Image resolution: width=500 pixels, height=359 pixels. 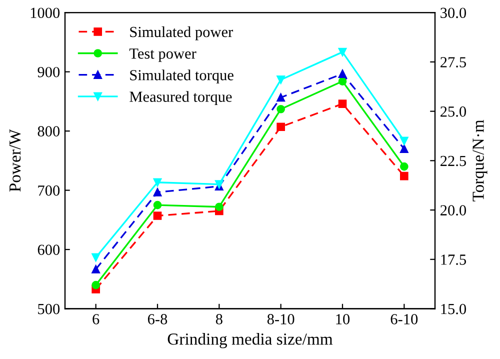 What do you see at coordinates (219, 319) in the screenshot?
I see `x-tick-label: 8` at bounding box center [219, 319].